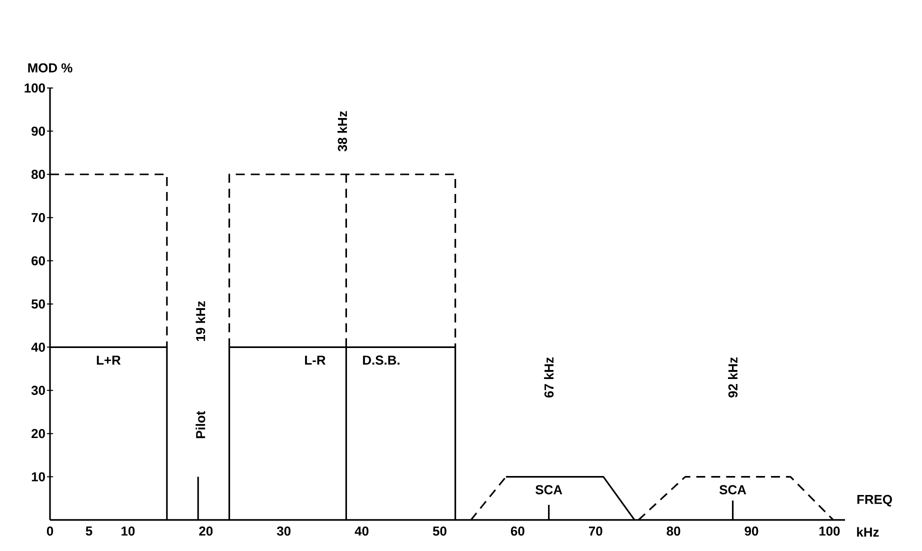 The height and width of the screenshot is (551, 922). What do you see at coordinates (549, 377) in the screenshot?
I see `annotation: 67 kHz` at bounding box center [549, 377].